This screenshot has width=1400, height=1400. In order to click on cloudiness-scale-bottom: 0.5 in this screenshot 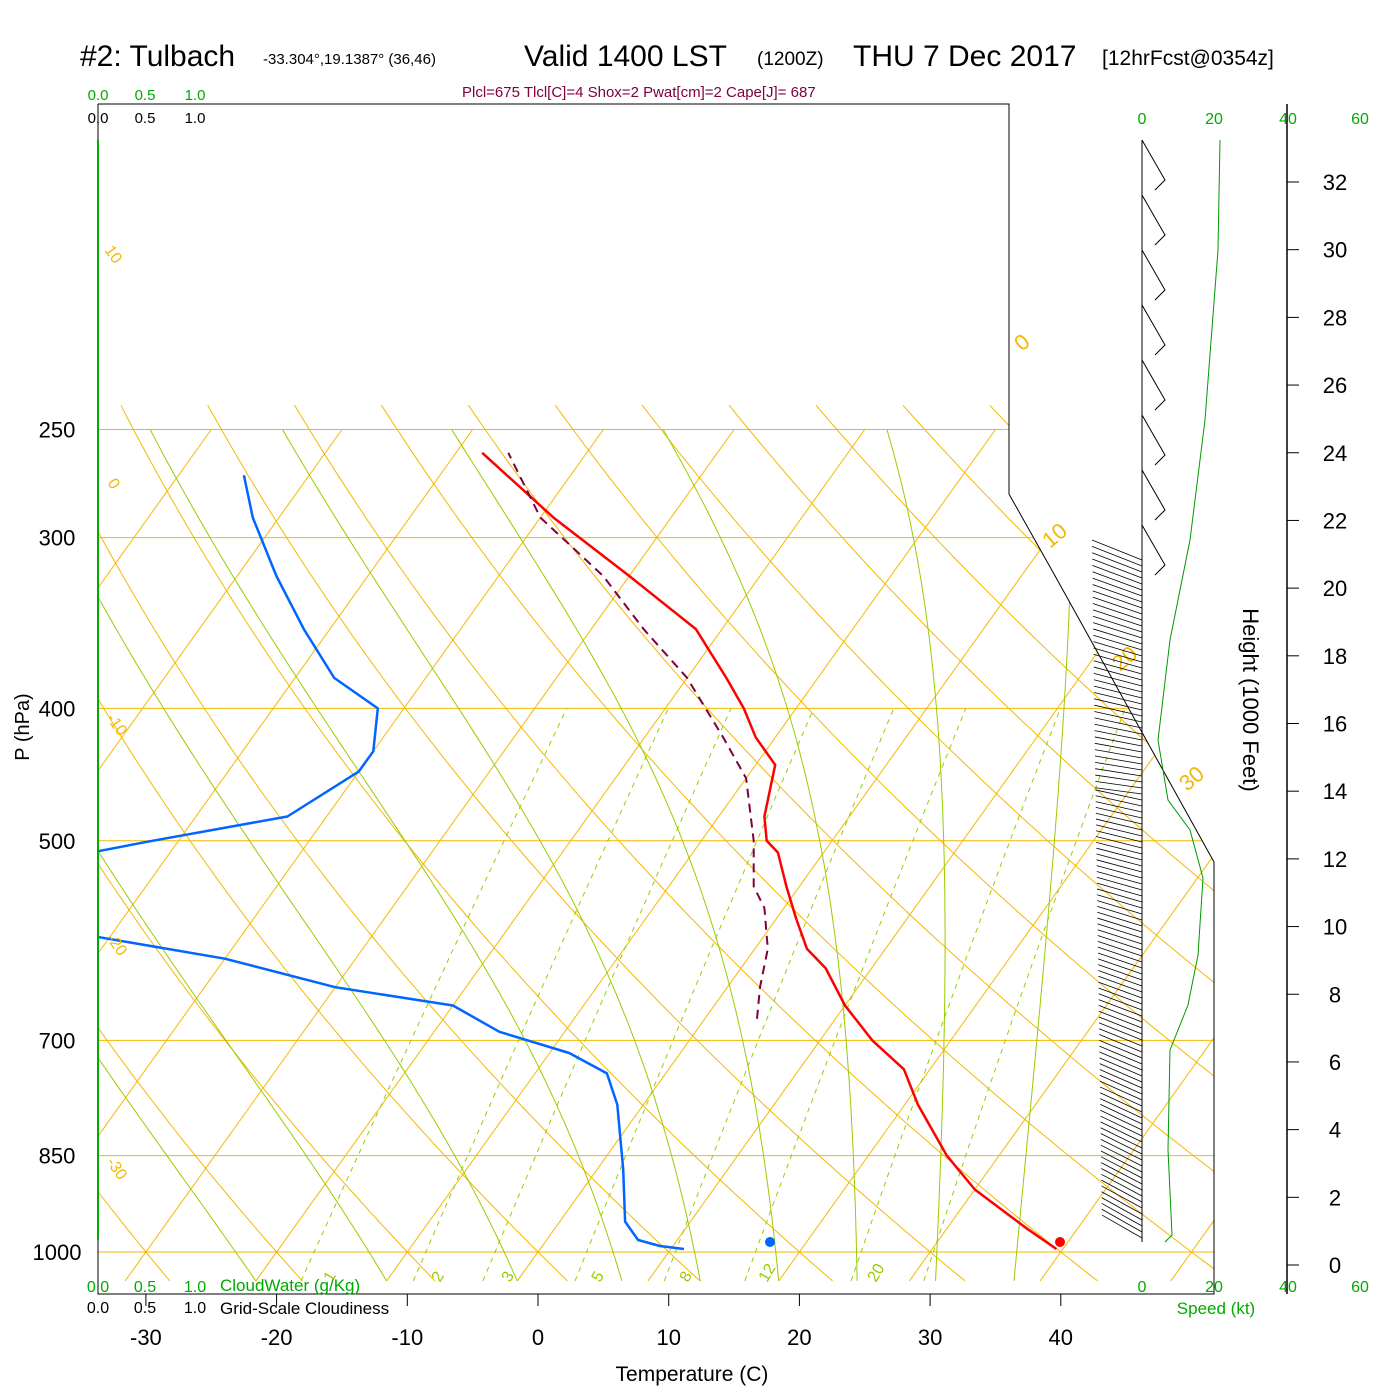, I will do `click(145, 1308)`.